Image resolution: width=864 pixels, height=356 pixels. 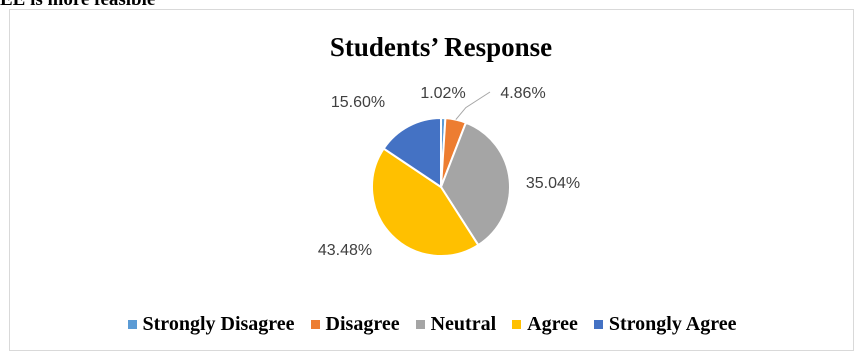 What do you see at coordinates (420, 324) in the screenshot?
I see `legend-swatch-neutral` at bounding box center [420, 324].